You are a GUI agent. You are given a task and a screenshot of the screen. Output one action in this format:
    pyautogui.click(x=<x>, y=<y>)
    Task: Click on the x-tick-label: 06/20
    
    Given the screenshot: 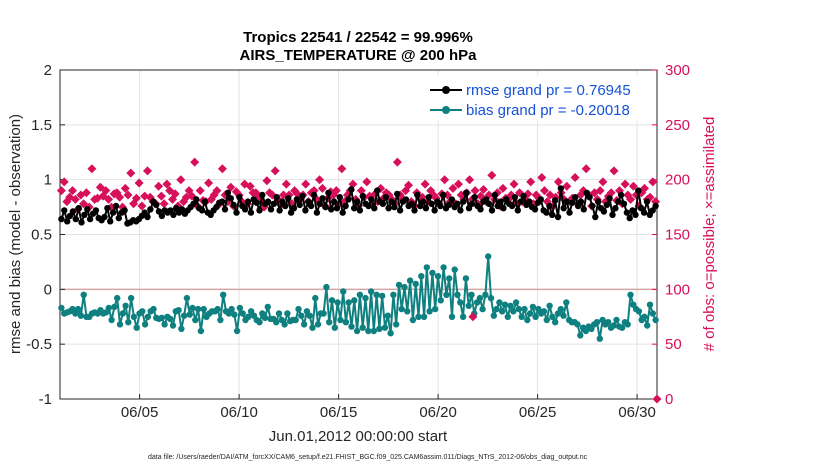 What is the action you would take?
    pyautogui.click(x=438, y=412)
    